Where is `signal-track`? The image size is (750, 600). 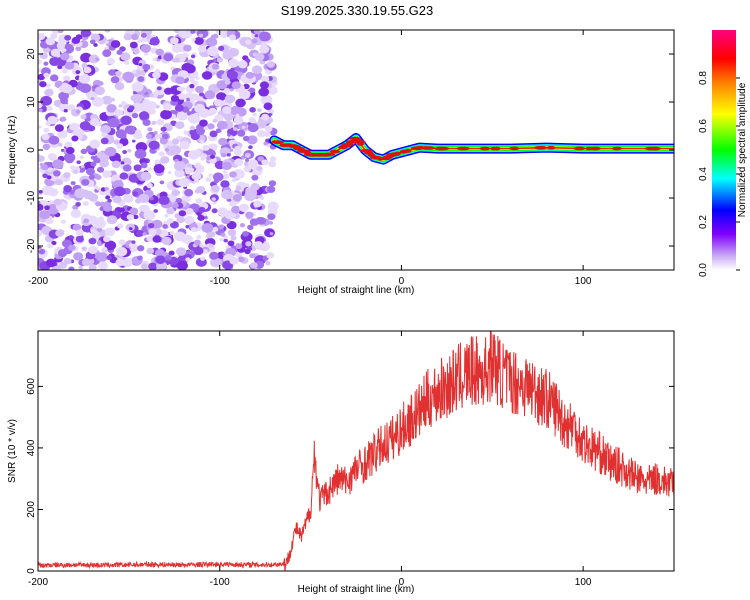
signal-track is located at coordinates (471, 149).